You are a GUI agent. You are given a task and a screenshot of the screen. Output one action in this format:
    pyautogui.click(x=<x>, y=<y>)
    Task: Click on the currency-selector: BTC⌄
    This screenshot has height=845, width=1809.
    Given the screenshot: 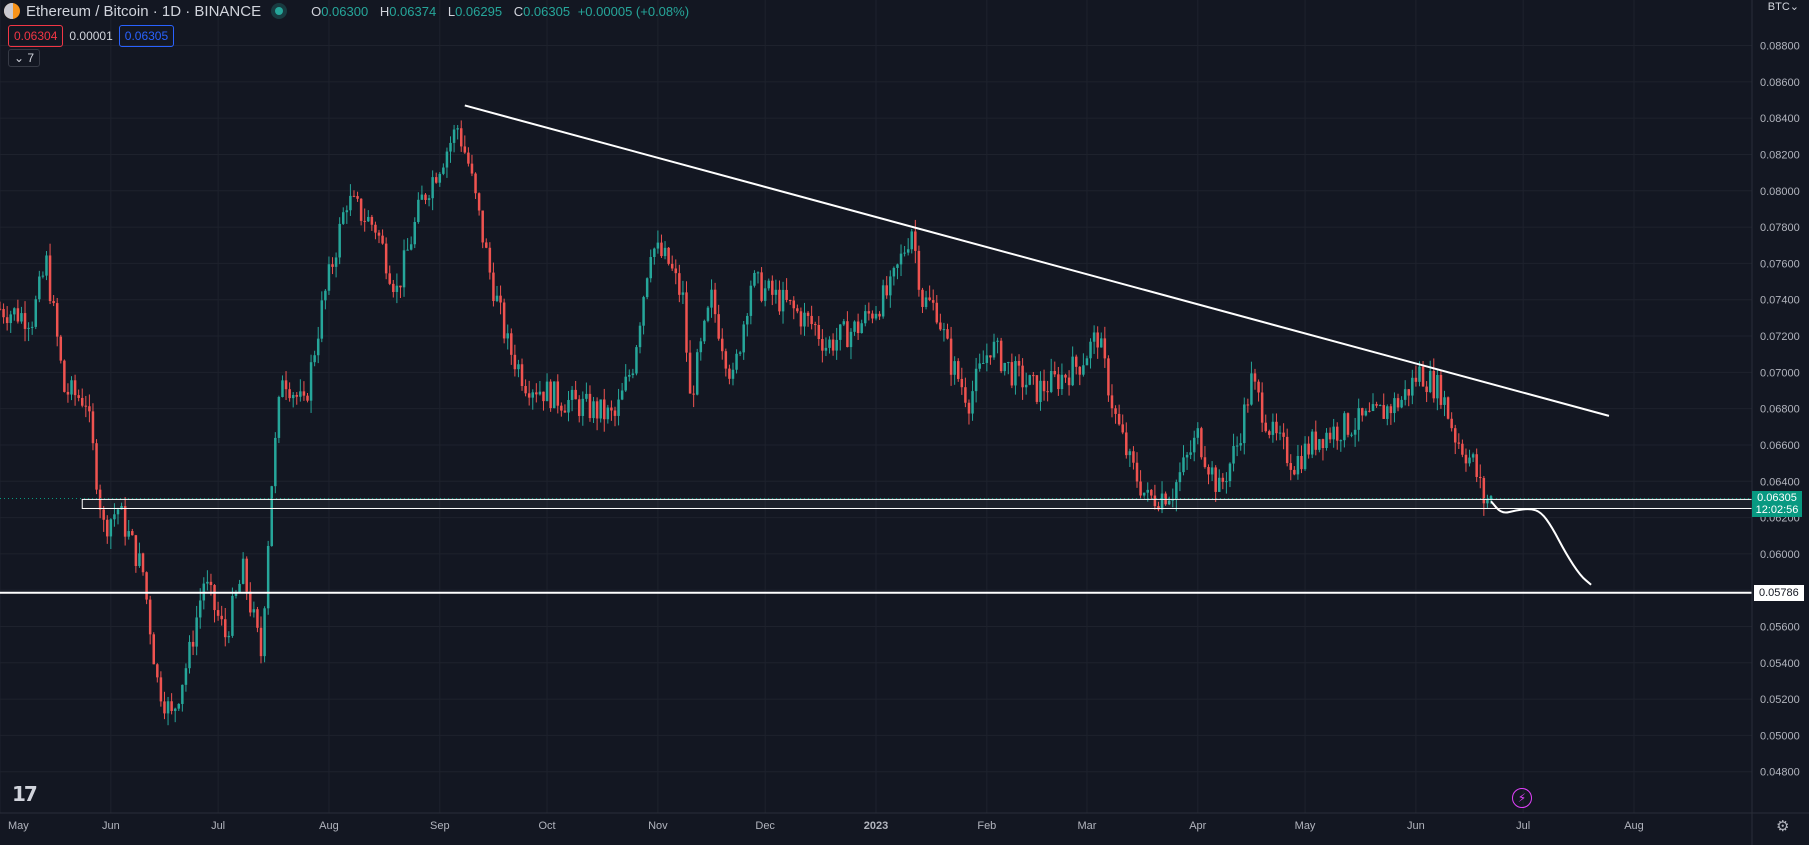 What is the action you would take?
    pyautogui.click(x=1783, y=6)
    